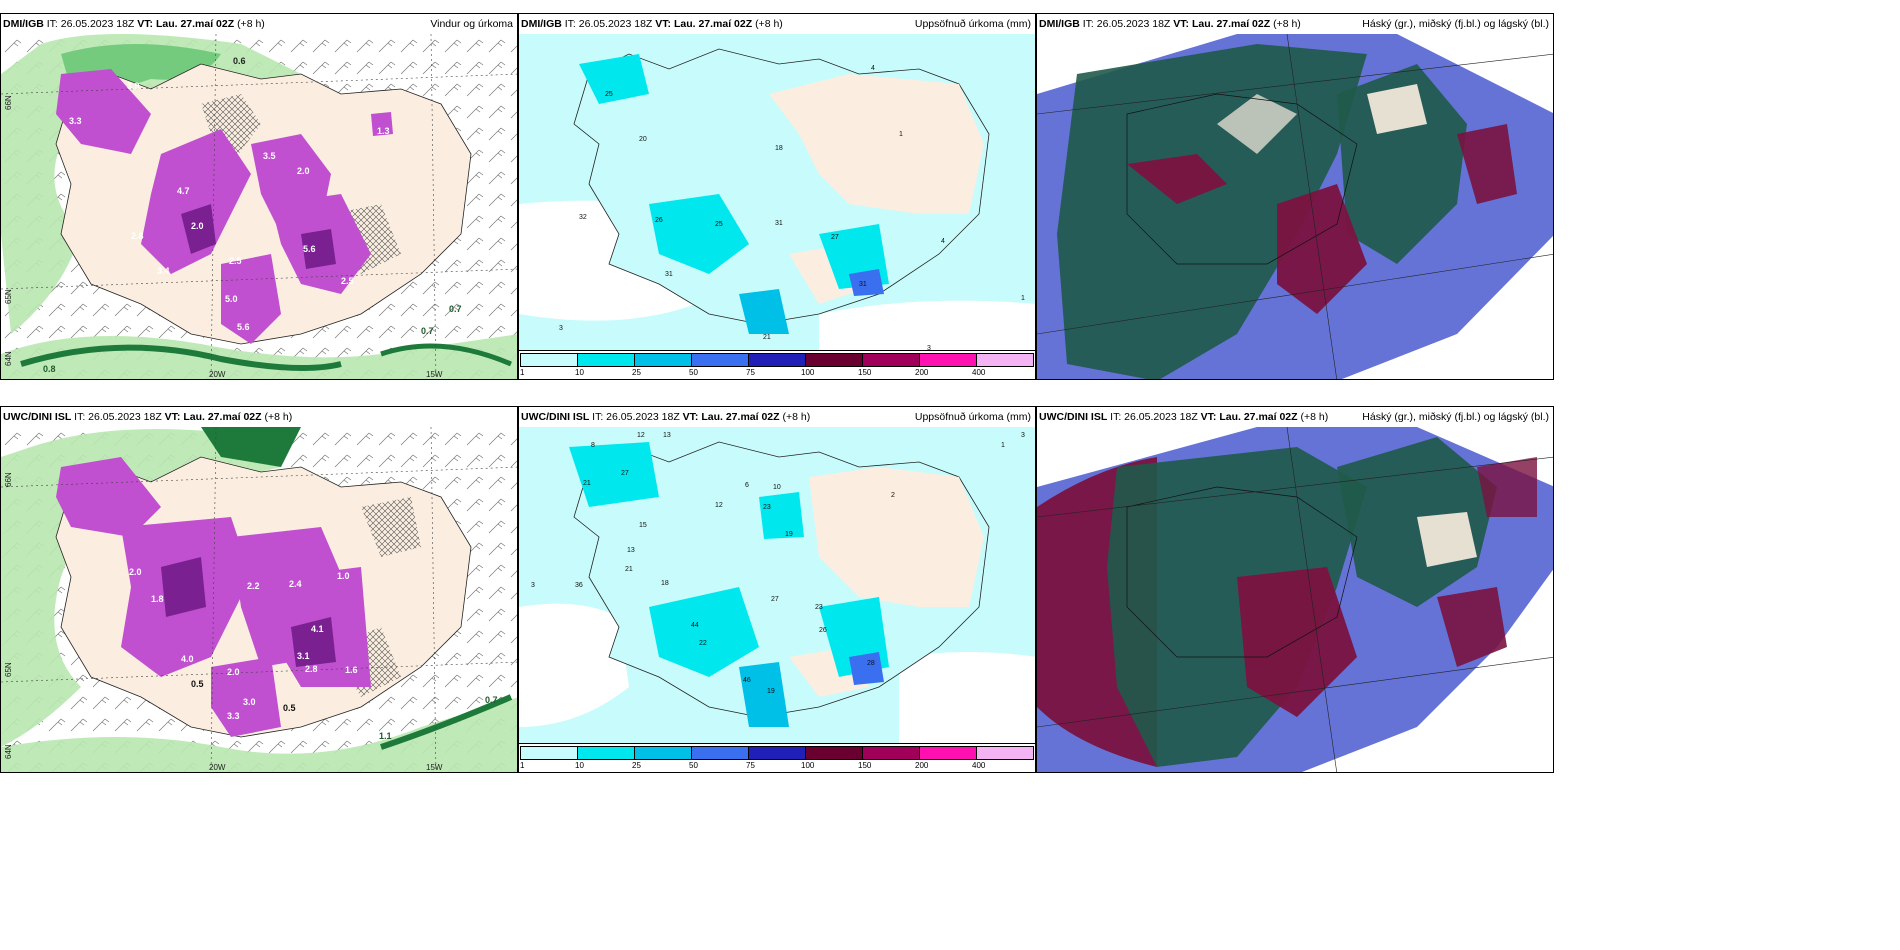 This screenshot has height=950, width=1900. I want to click on value-label: 3.3, so click(75, 121).